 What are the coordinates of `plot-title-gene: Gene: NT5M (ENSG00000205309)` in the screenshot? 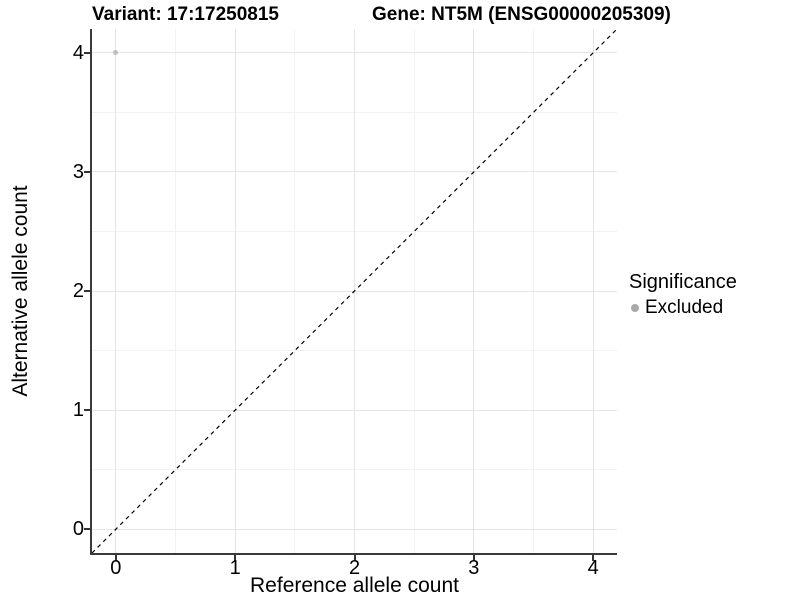 It's located at (521, 14).